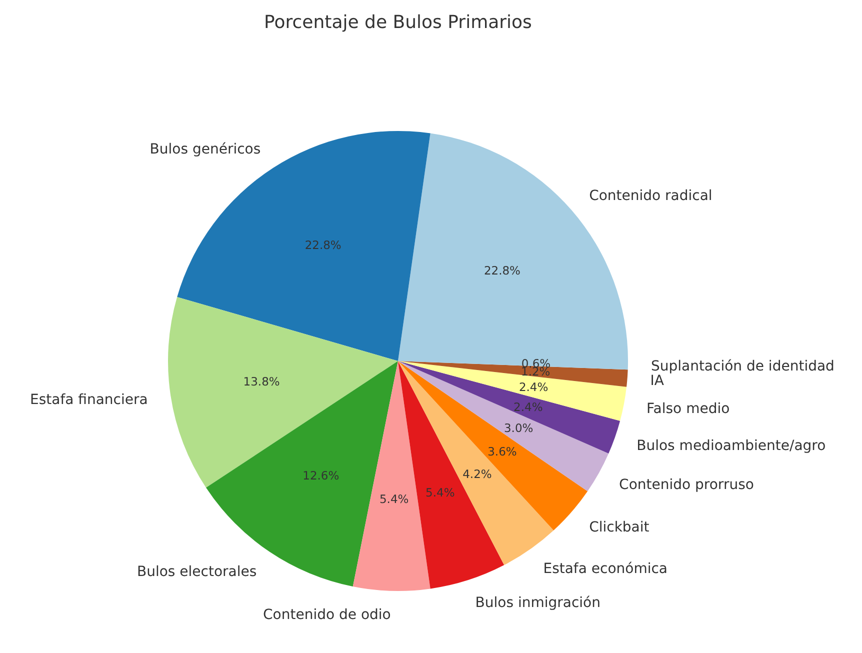 This screenshot has width=862, height=653. I want to click on chart-title: Porcentaje de Bulos Primarios, so click(398, 22).